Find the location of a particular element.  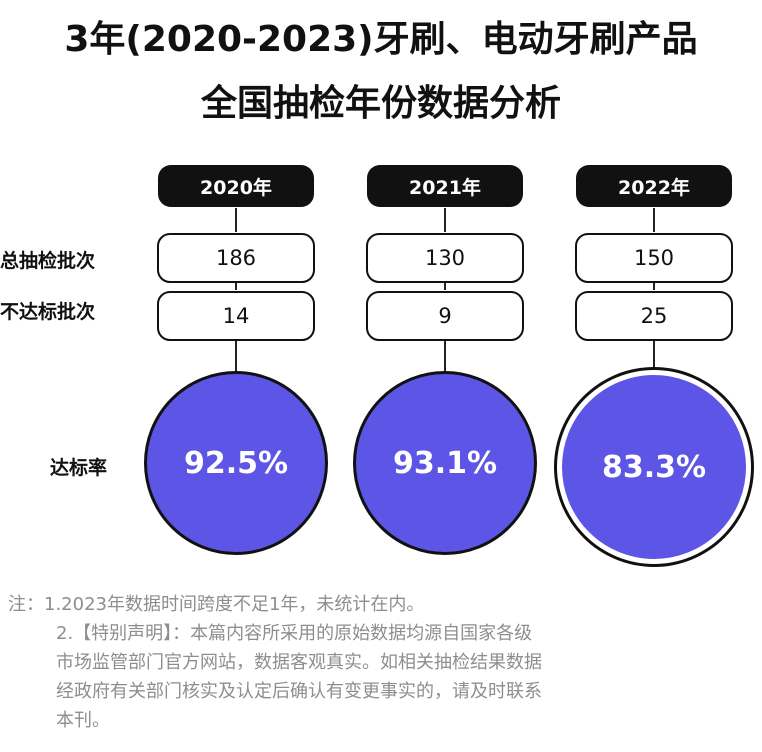

year-pill: 2022年 is located at coordinates (654, 186).